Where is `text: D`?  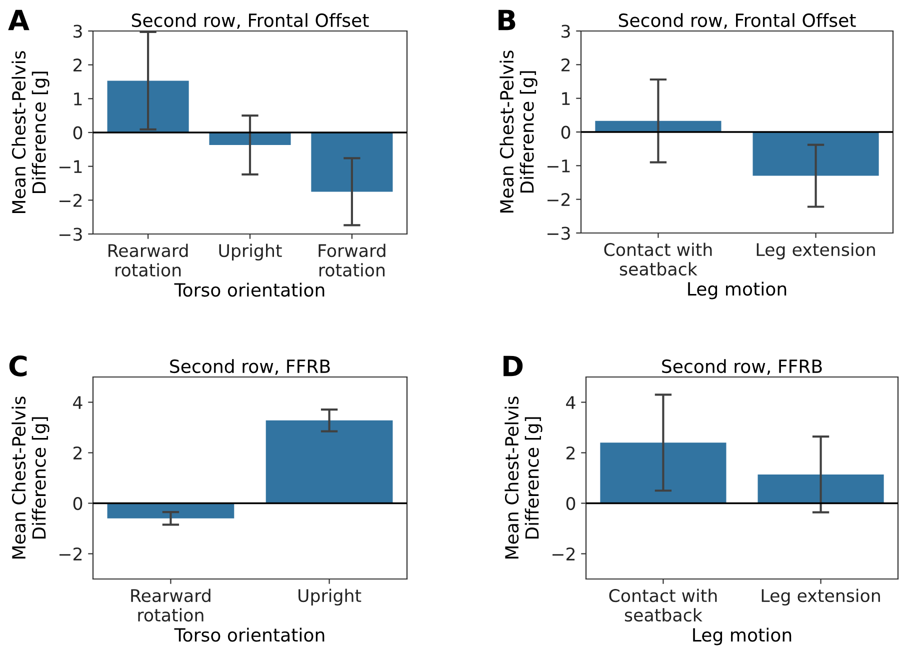 text: D is located at coordinates (513, 366).